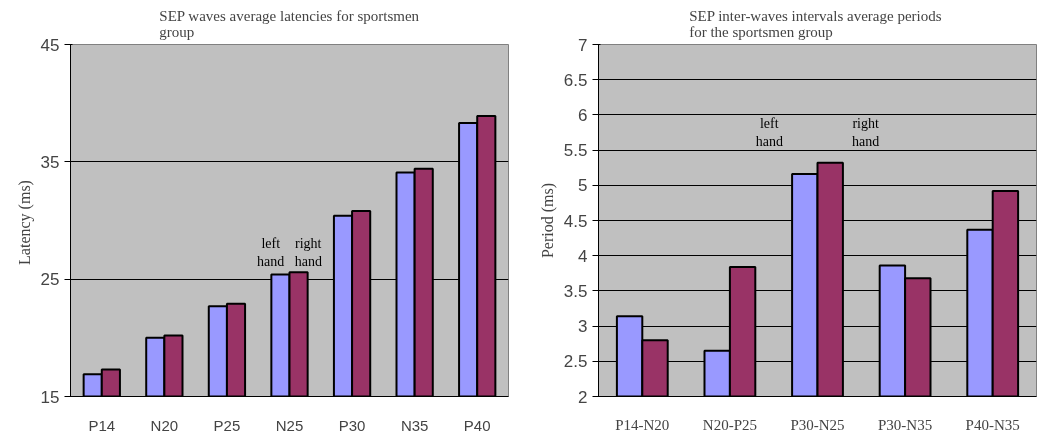 Image resolution: width=1060 pixels, height=439 pixels. What do you see at coordinates (50, 397) in the screenshot?
I see `y-tick-label: 15` at bounding box center [50, 397].